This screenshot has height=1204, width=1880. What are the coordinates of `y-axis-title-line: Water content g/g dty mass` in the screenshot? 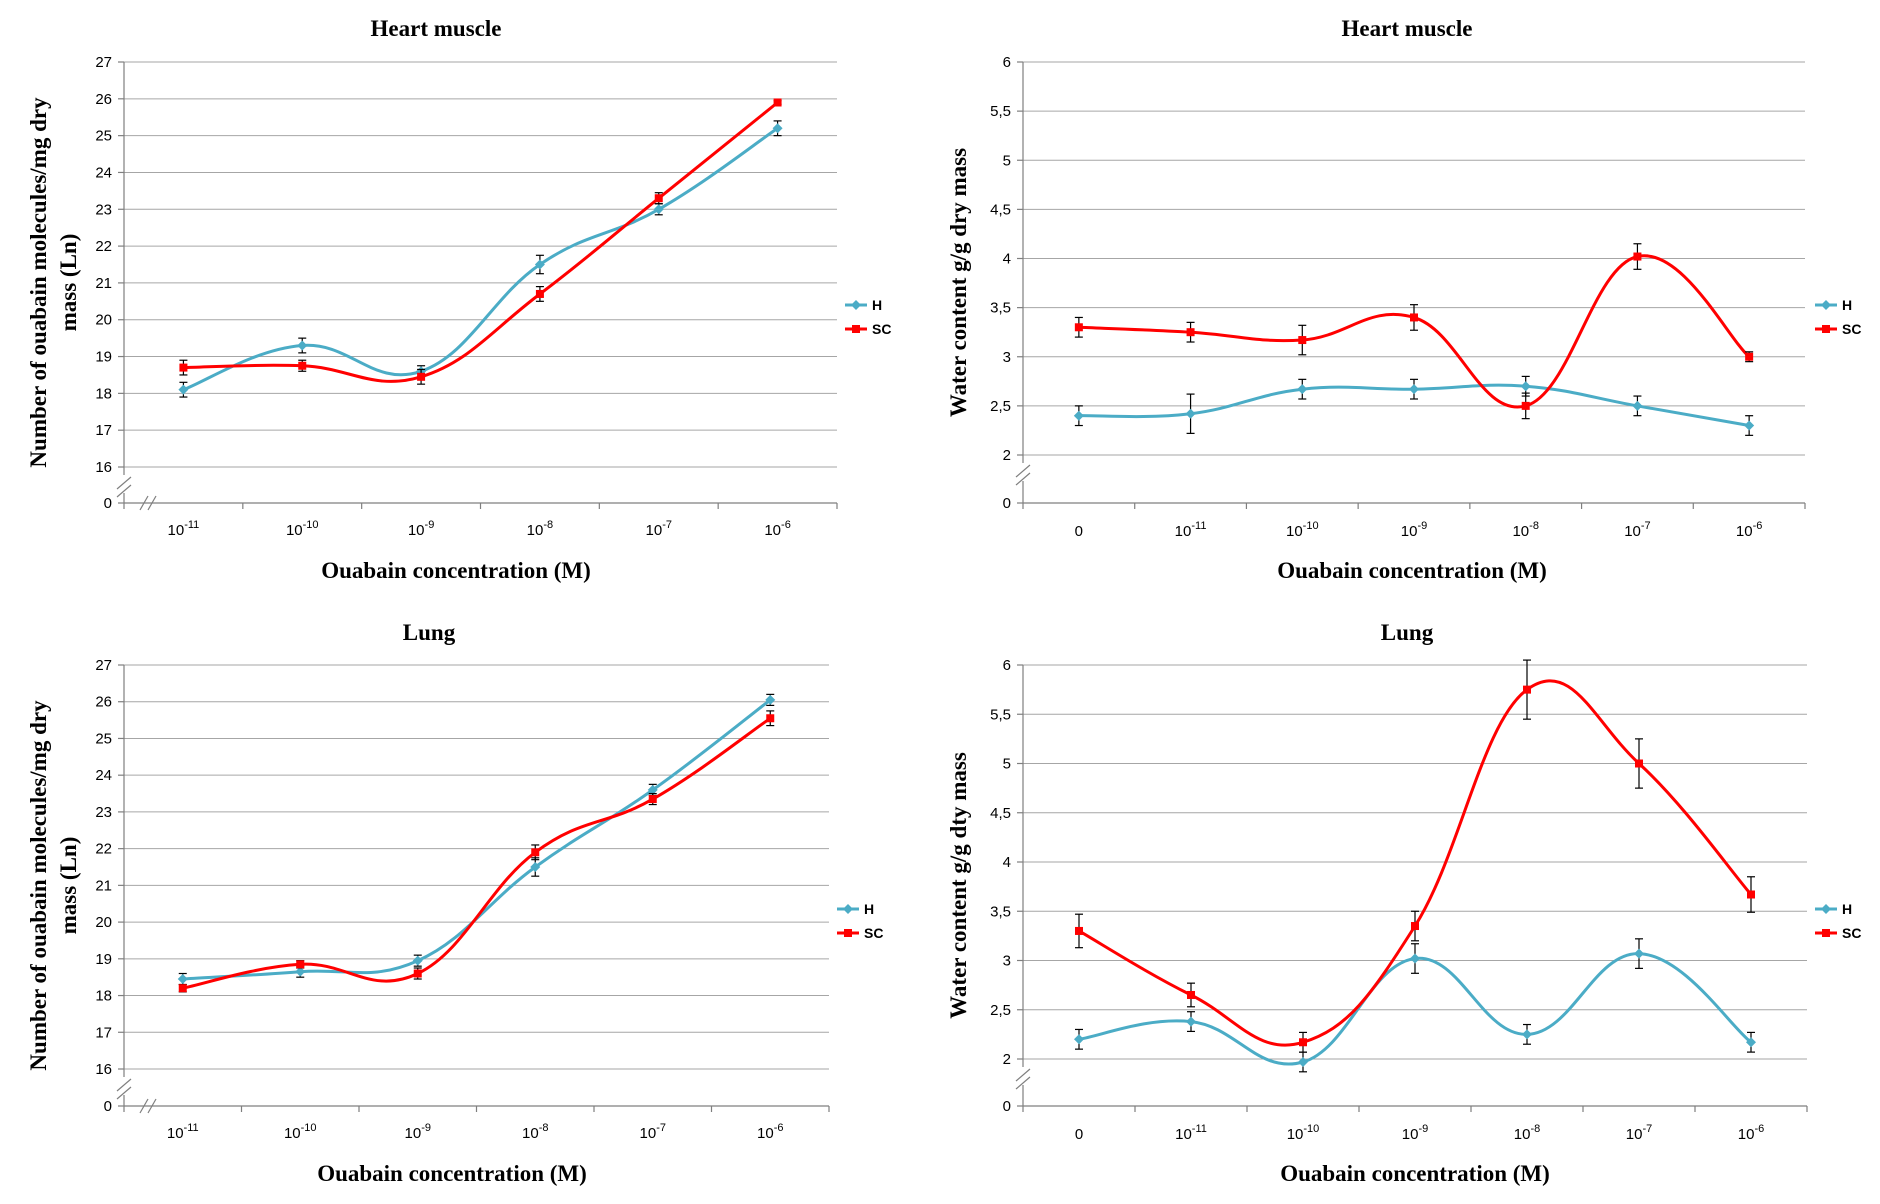 It's located at (958, 885).